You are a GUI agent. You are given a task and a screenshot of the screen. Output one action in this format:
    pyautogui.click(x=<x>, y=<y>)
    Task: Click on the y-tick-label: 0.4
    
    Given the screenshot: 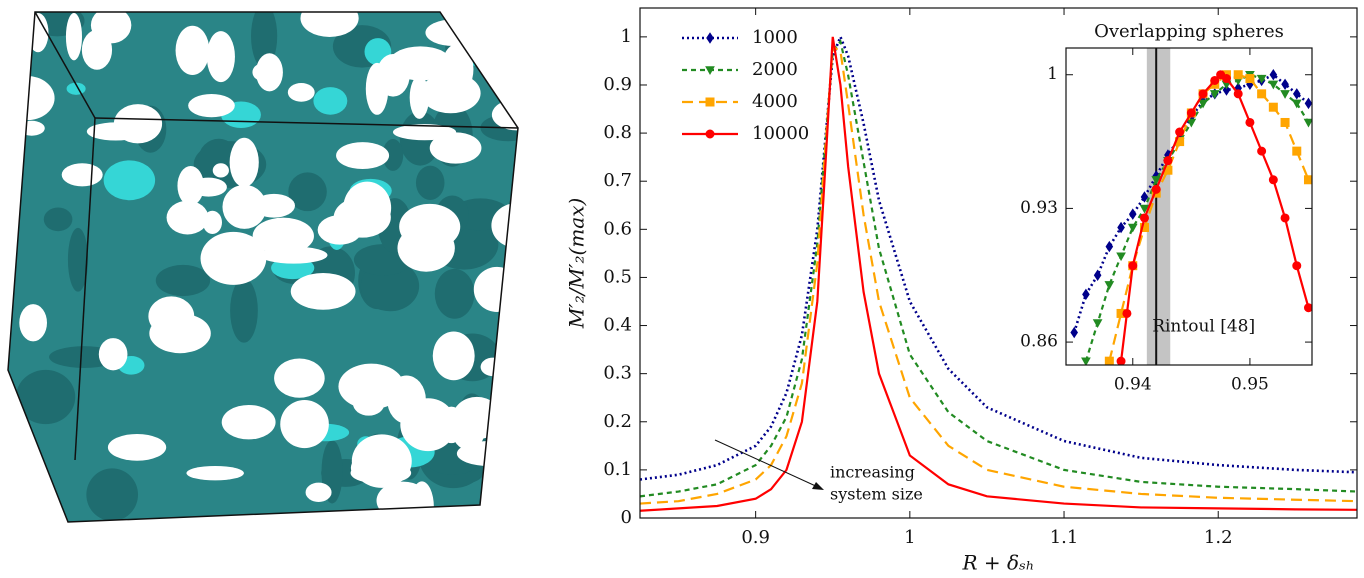 What is the action you would take?
    pyautogui.click(x=617, y=325)
    